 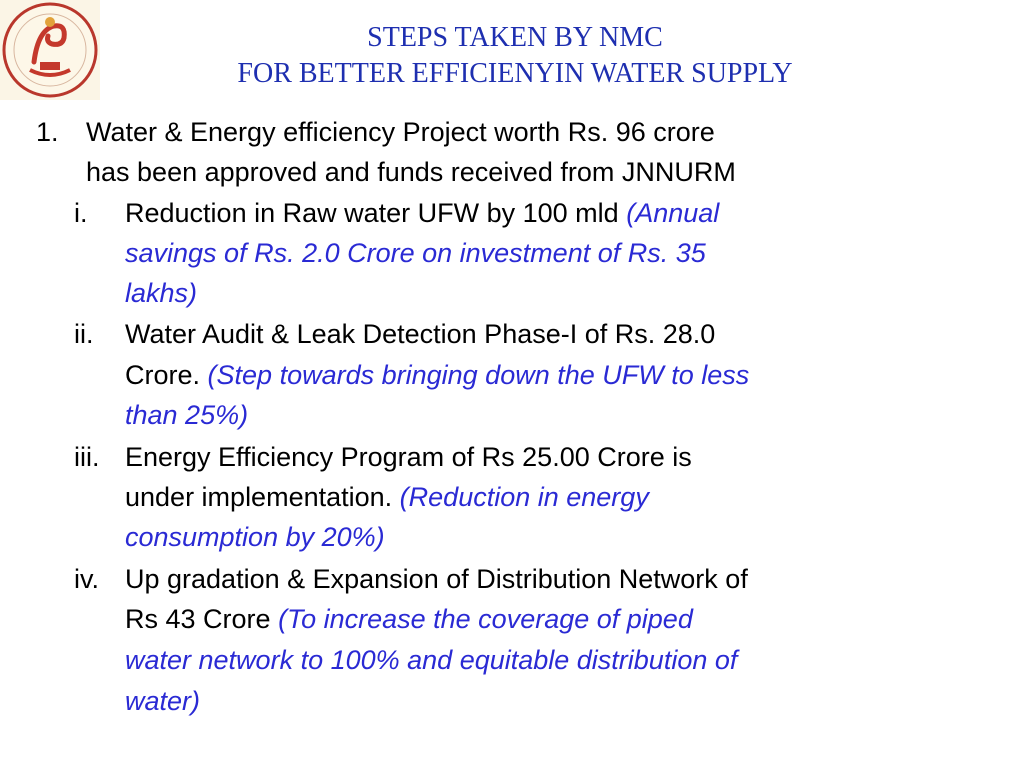 I want to click on sub-item-note: than 25%), so click(x=187, y=415).